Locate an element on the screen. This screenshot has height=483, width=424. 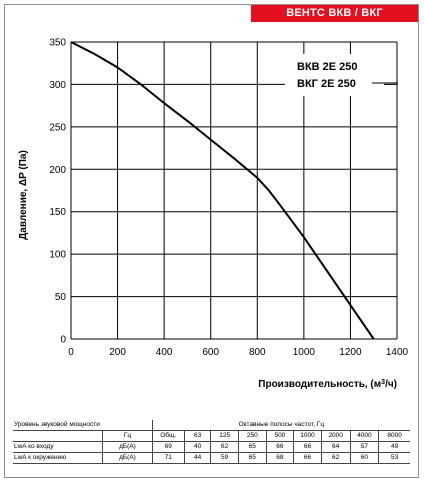
column-header: 1000 is located at coordinates (307, 436).